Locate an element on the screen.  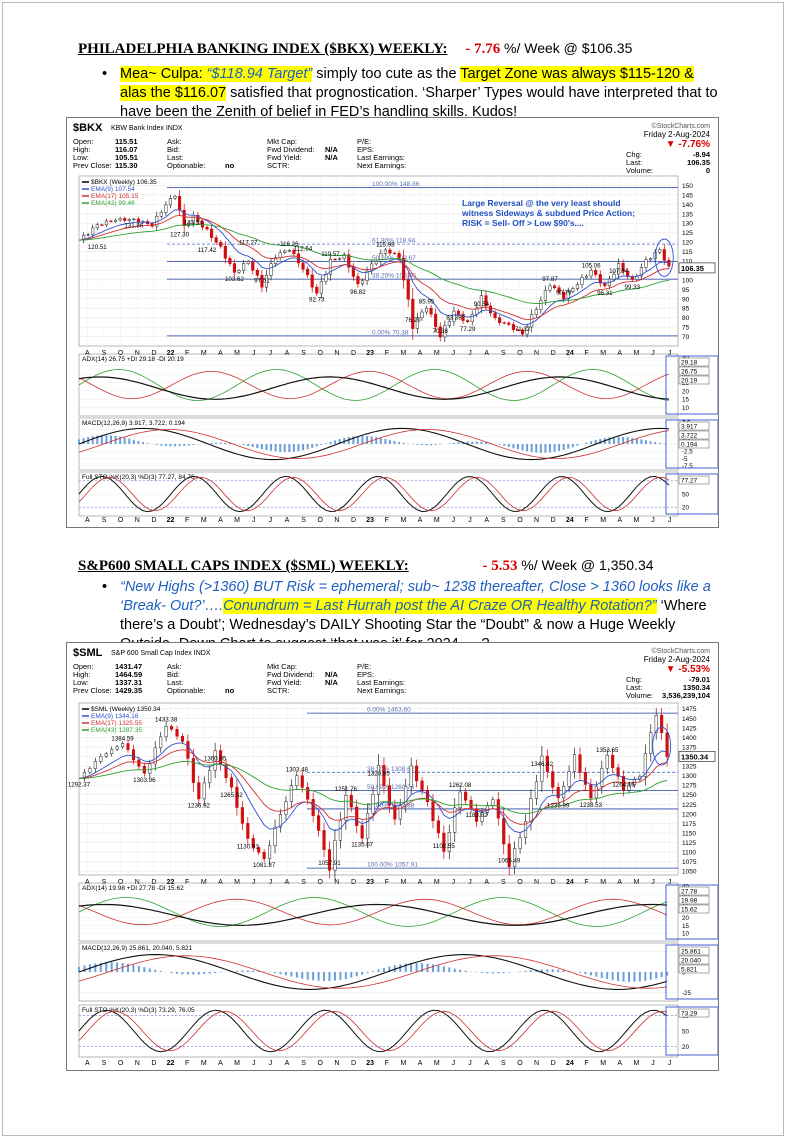
price-label: 90.79 is located at coordinates (564, 292).